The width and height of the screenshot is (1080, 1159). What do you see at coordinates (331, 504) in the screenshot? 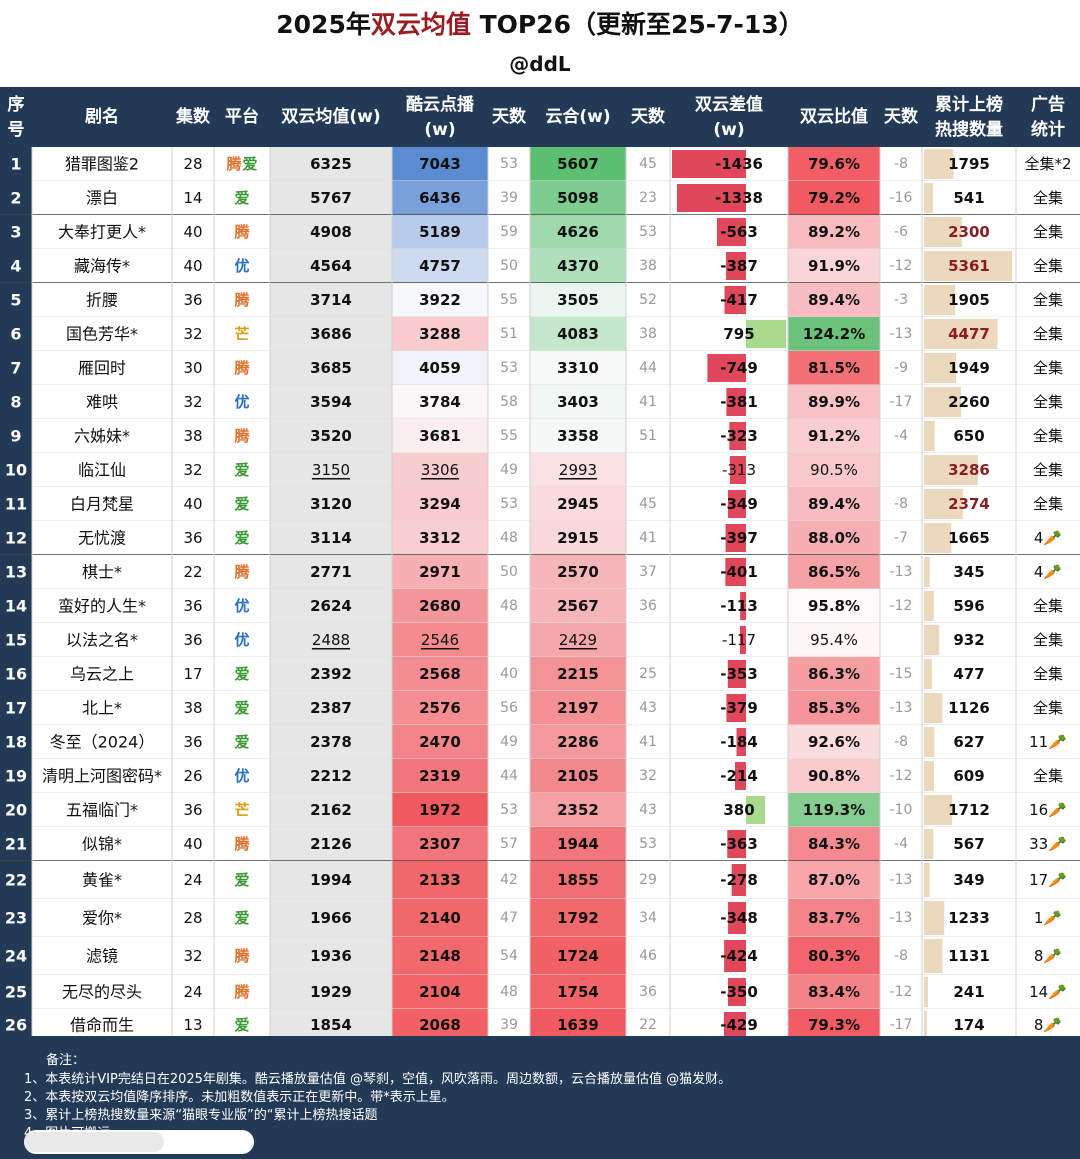
I see `avg-value: 3120` at bounding box center [331, 504].